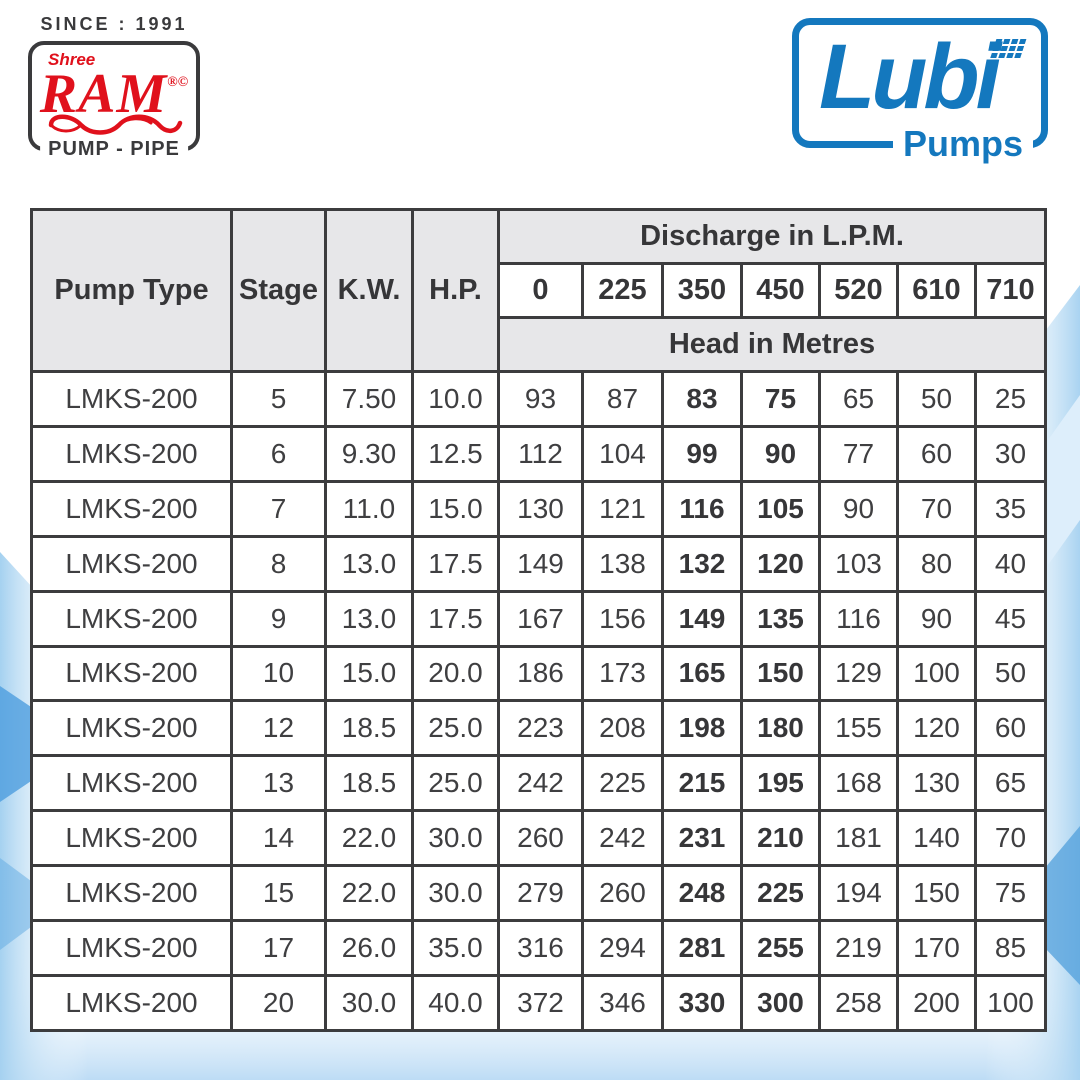 This screenshot has height=1080, width=1080. Describe the element at coordinates (540, 1003) in the screenshot. I see `head-value-cell: 372` at that location.